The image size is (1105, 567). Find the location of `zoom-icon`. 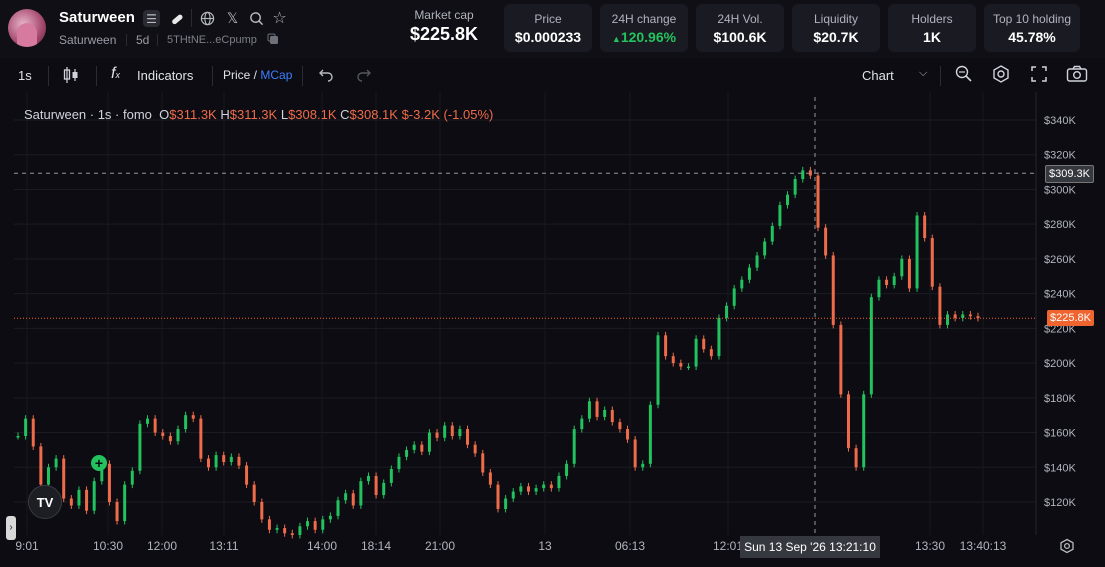

zoom-icon is located at coordinates (964, 75).